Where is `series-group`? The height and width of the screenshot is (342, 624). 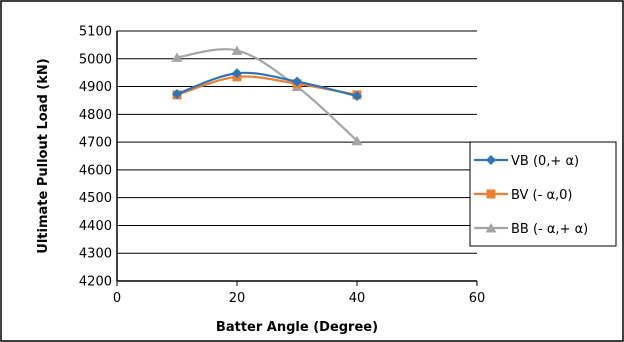 series-group is located at coordinates (267, 95).